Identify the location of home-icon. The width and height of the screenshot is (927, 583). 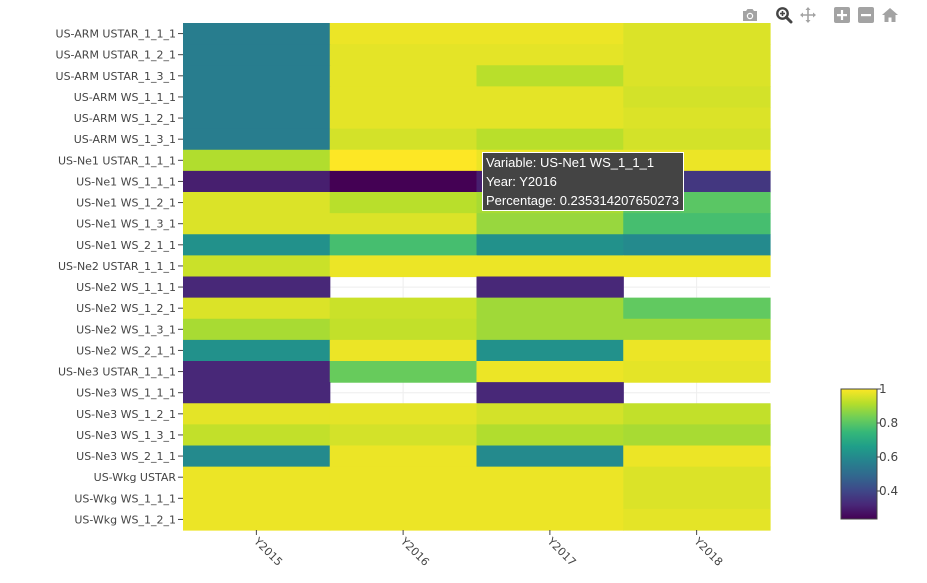
(890, 15).